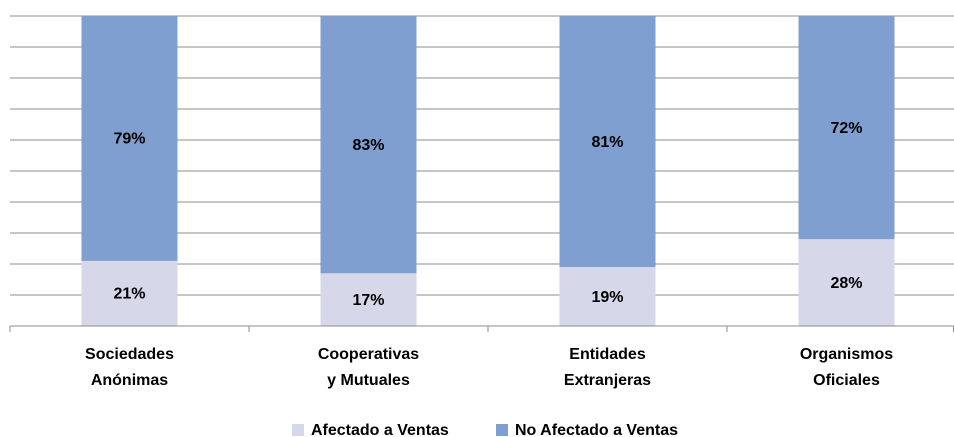 The image size is (954, 437). Describe the element at coordinates (846, 354) in the screenshot. I see `x-tick-label: Organismos` at that location.